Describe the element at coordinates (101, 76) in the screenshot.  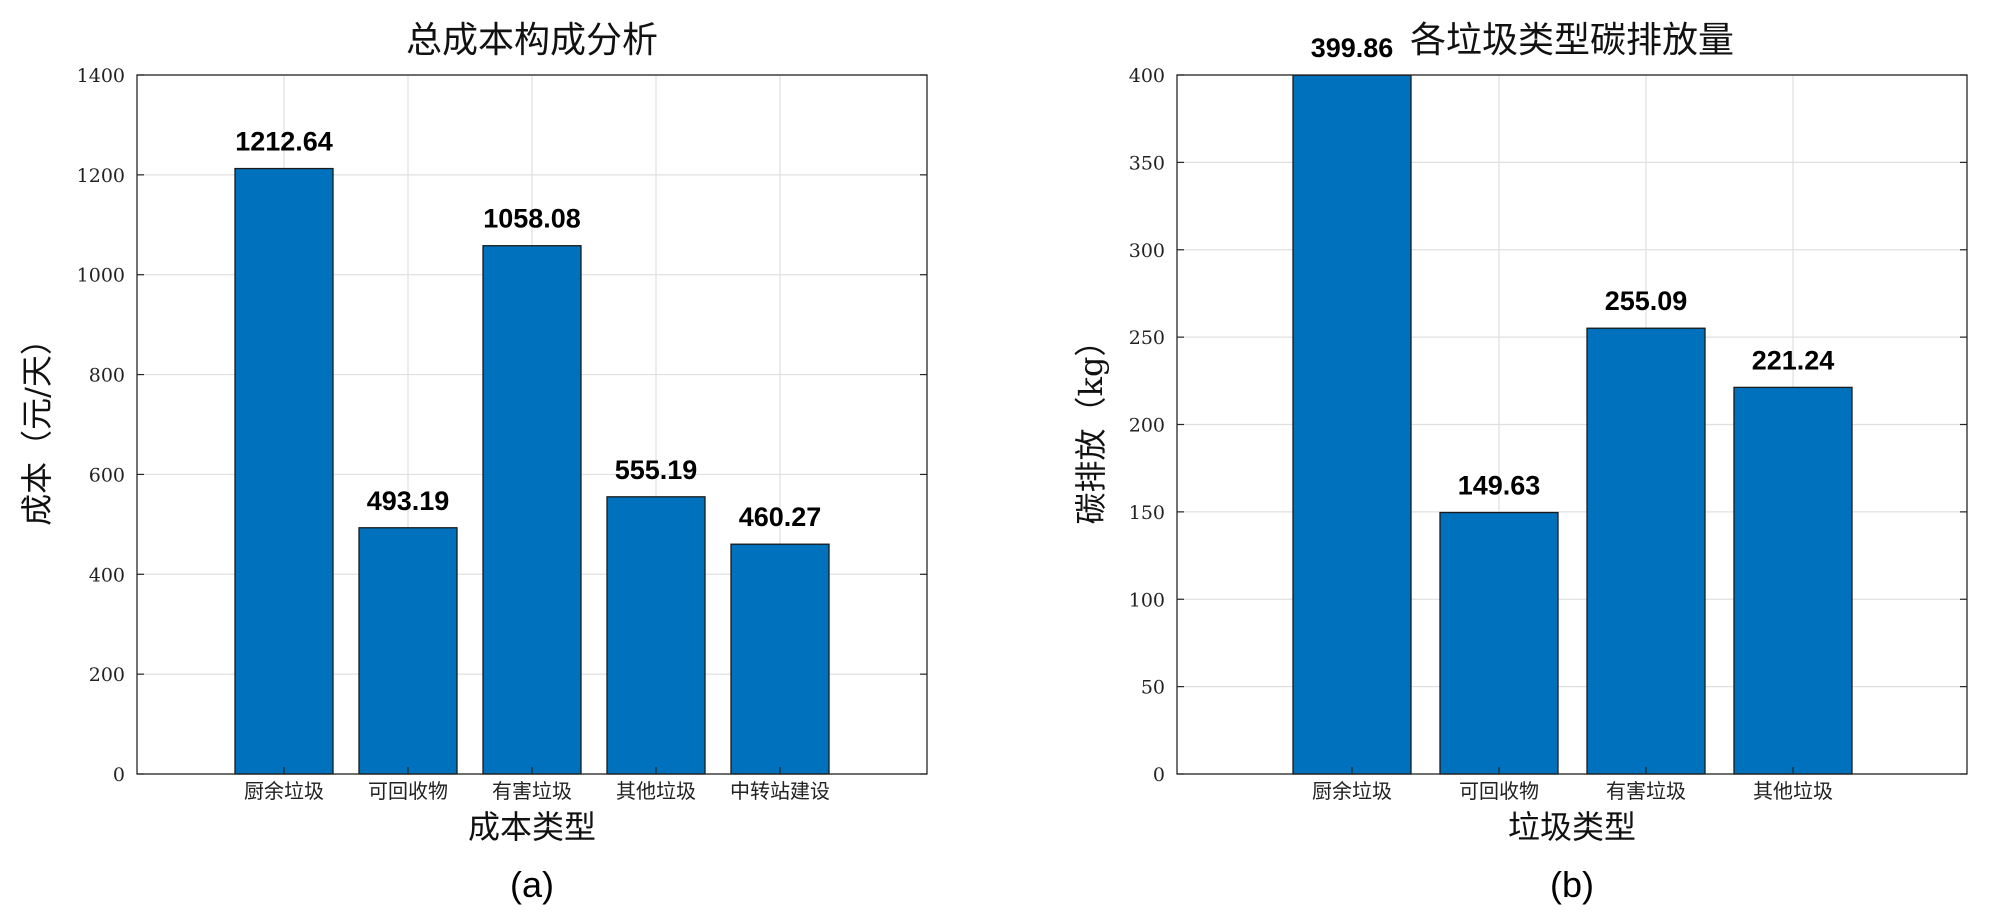
I see `y-tick-label: 1400` at that location.